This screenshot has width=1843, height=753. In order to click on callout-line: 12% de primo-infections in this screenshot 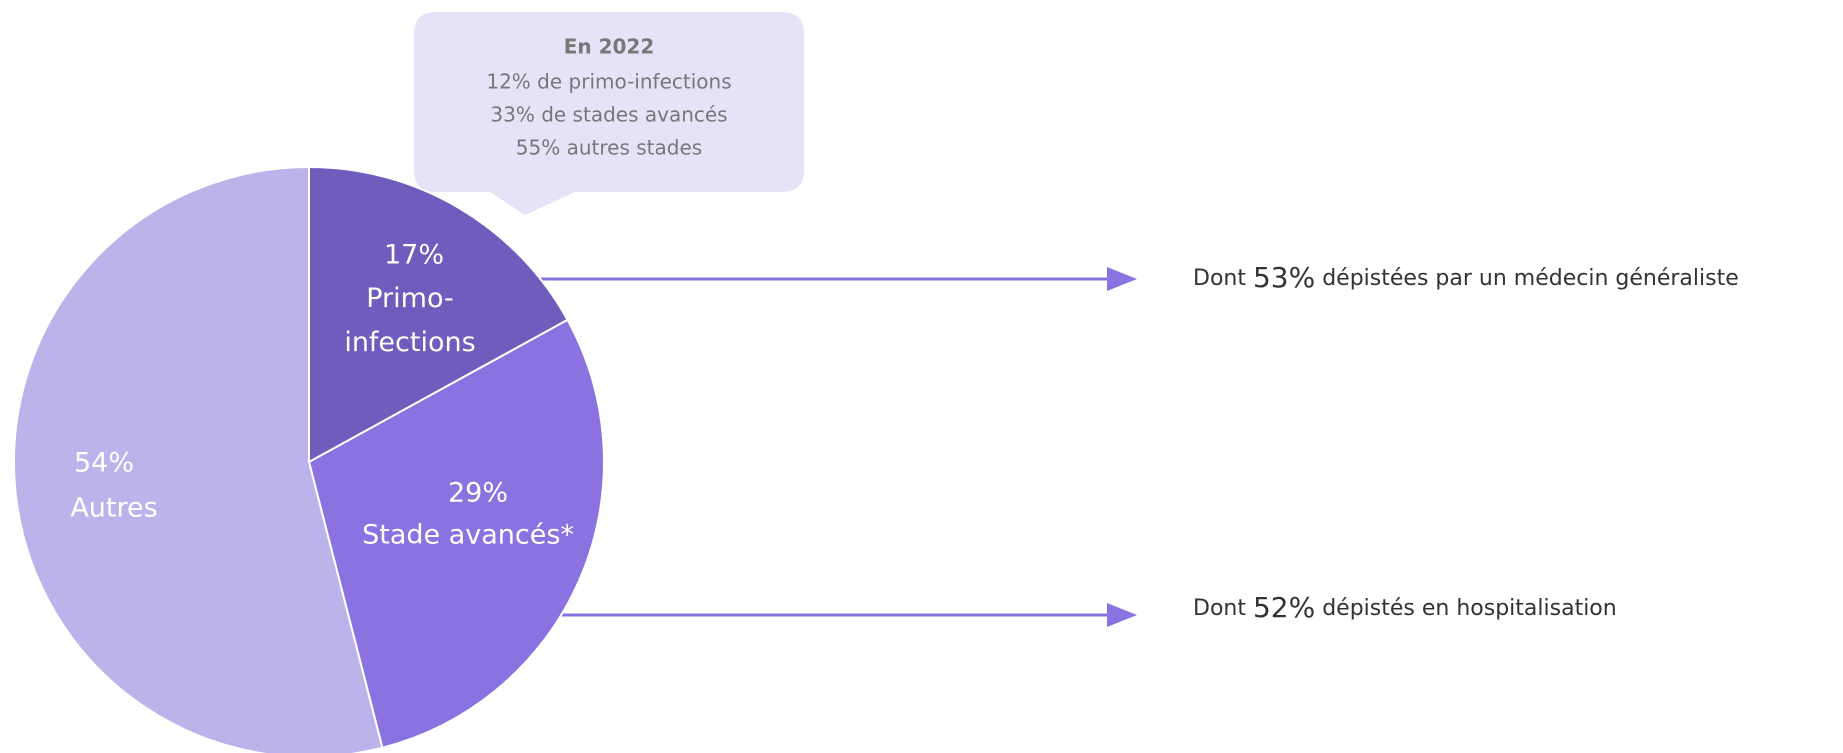, I will do `click(608, 82)`.